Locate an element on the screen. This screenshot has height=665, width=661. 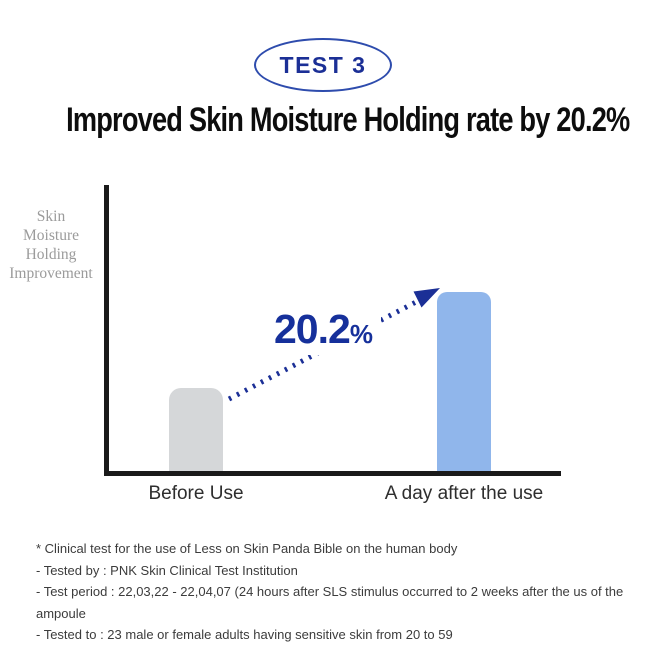
test-number-badge: TEST 3 is located at coordinates (323, 65).